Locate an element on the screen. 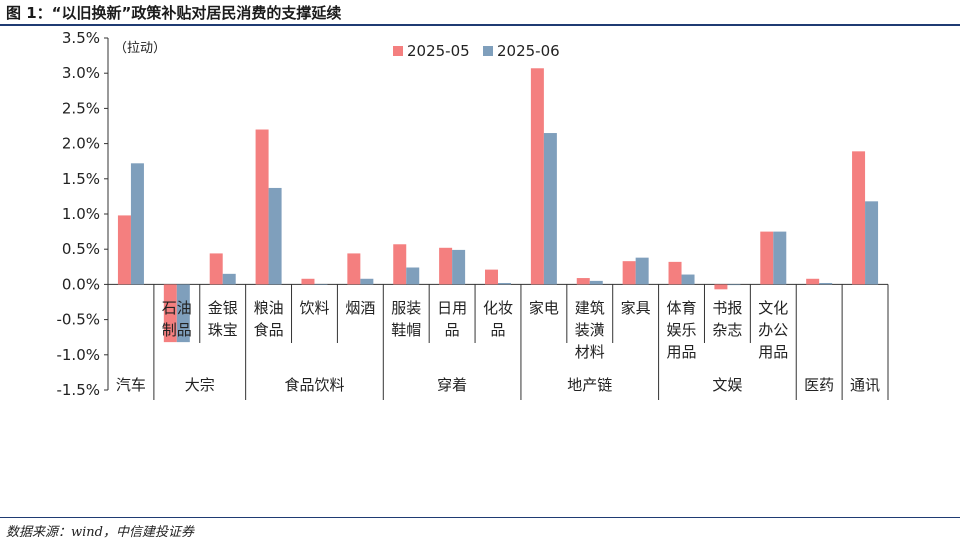  category-label-体育娱乐用品: 体育娱乐用品 is located at coordinates (682, 330).